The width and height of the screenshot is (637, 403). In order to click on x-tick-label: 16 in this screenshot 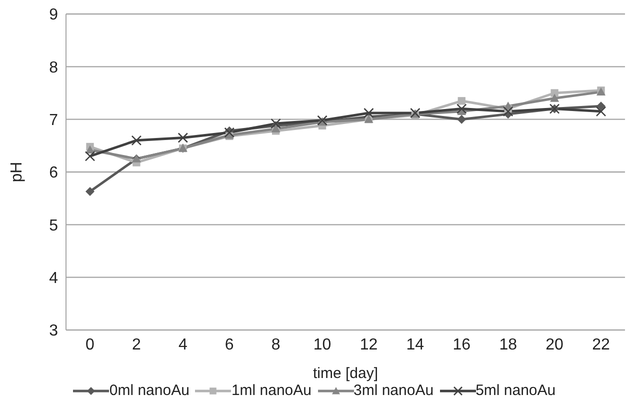, I will do `click(461, 345)`.